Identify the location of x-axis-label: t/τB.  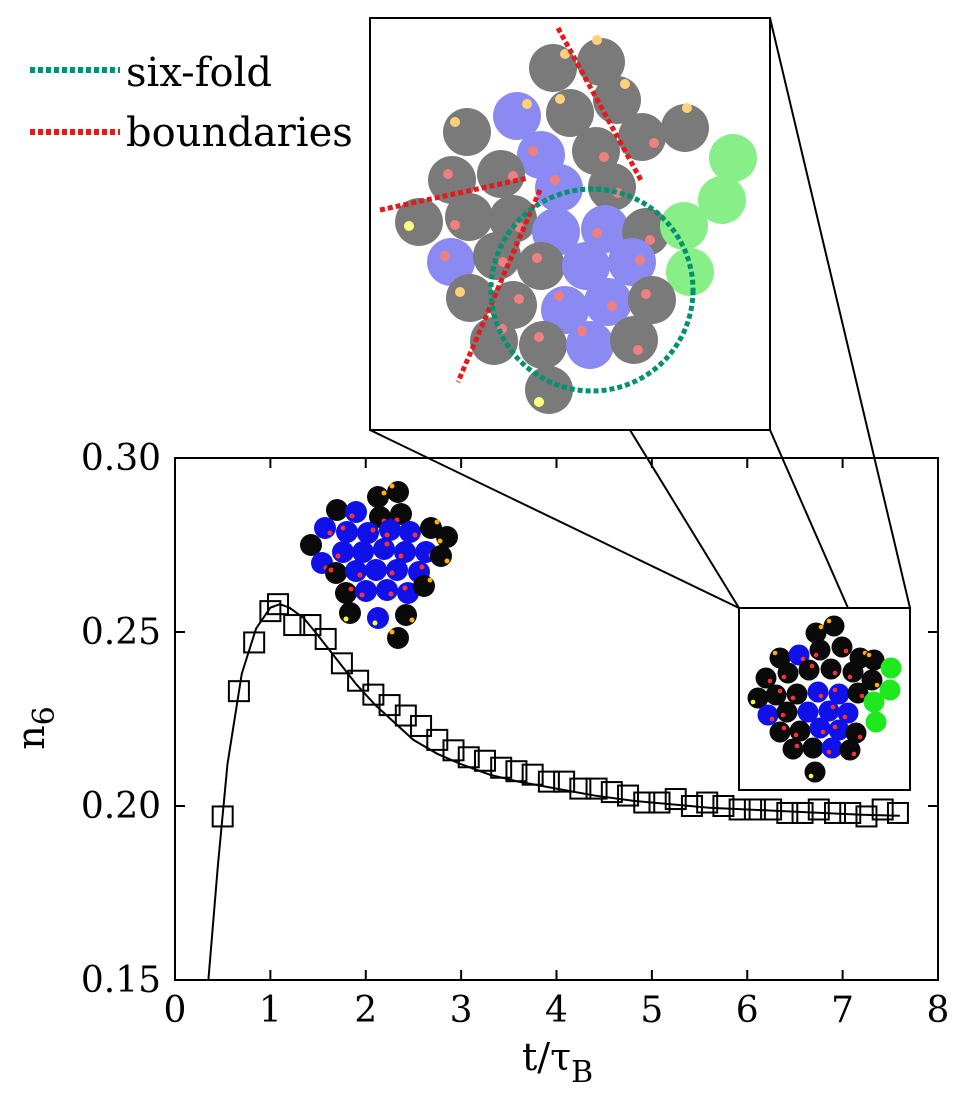
(557, 1062).